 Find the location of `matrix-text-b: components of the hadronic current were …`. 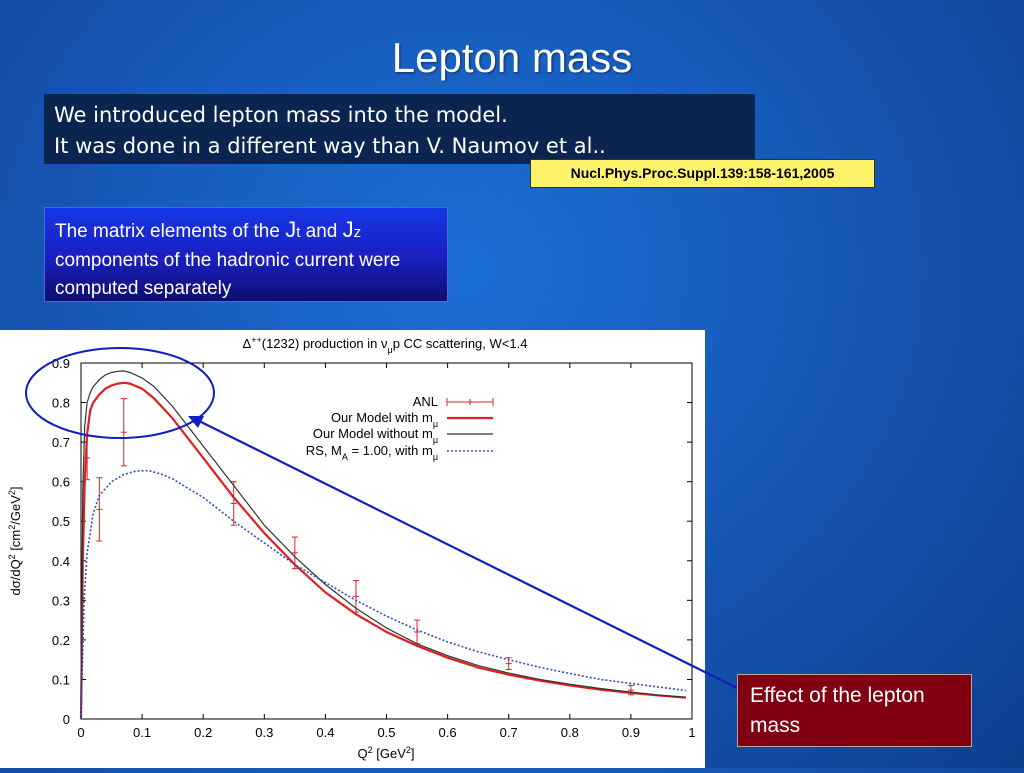

matrix-text-b: components of the hadronic current were … is located at coordinates (228, 274).